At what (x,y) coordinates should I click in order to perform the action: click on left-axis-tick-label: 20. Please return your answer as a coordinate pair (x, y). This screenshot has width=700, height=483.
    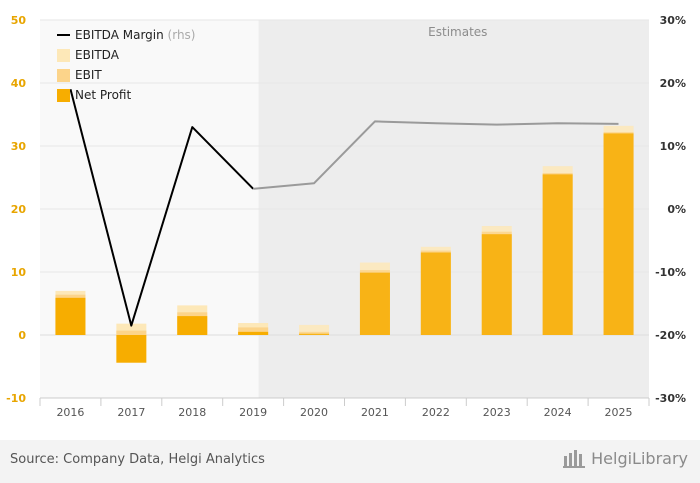
    Looking at the image, I should click on (19, 209).